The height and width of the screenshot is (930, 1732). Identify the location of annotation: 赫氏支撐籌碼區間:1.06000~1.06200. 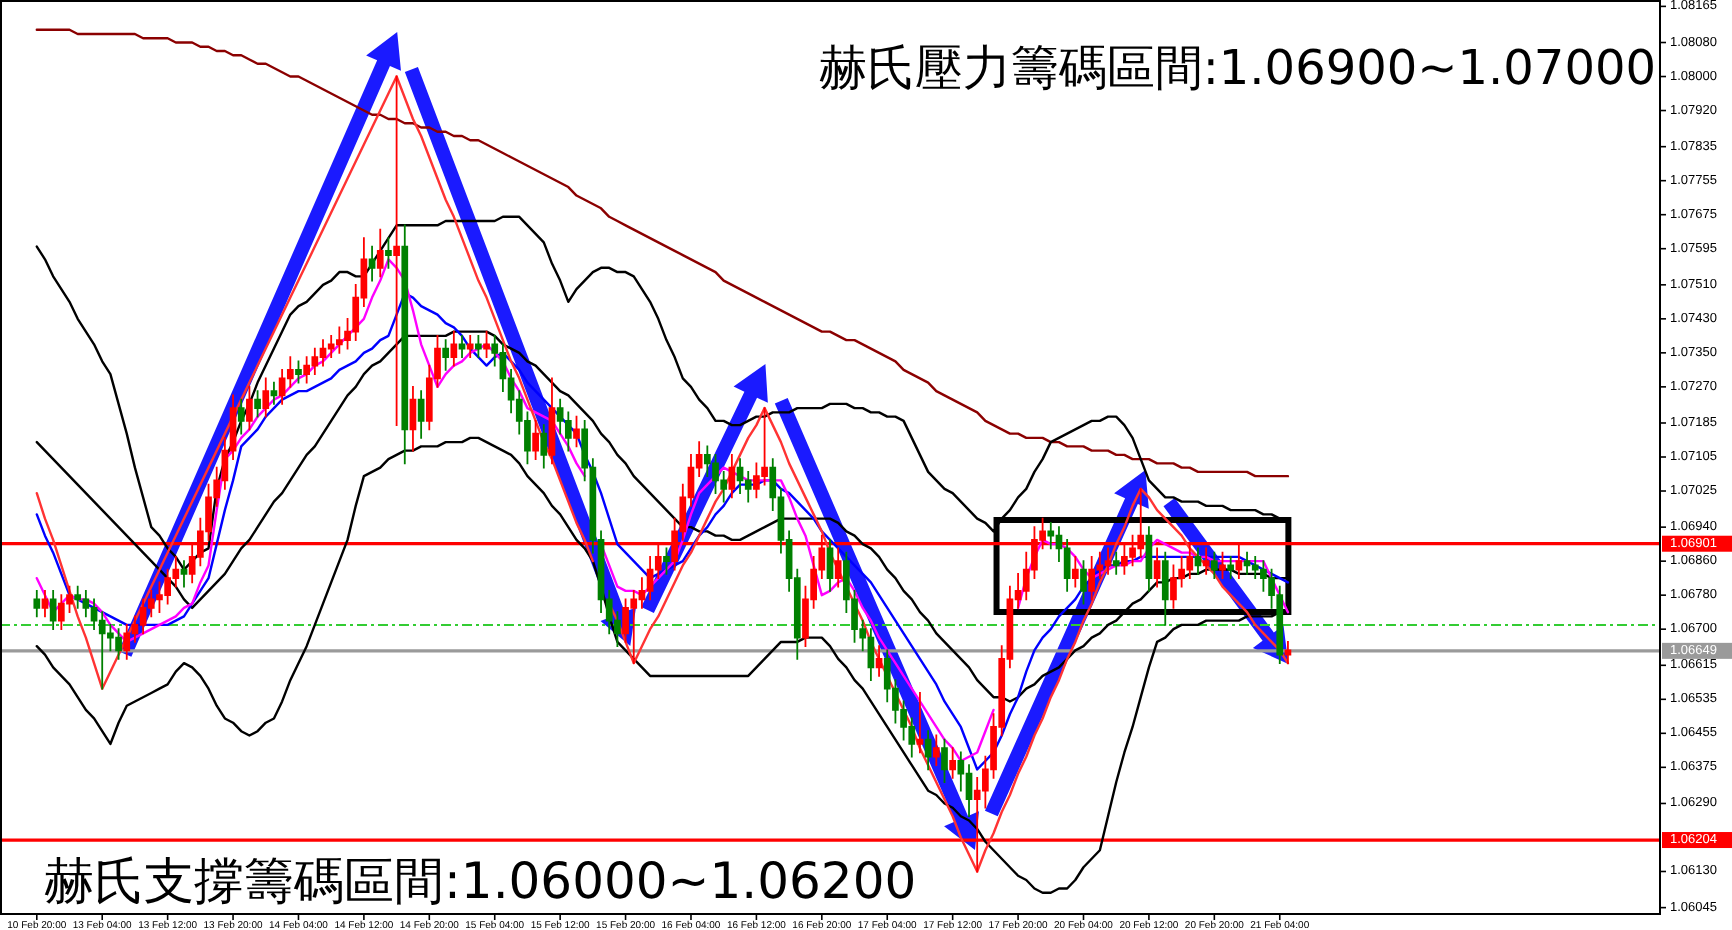
(480, 880).